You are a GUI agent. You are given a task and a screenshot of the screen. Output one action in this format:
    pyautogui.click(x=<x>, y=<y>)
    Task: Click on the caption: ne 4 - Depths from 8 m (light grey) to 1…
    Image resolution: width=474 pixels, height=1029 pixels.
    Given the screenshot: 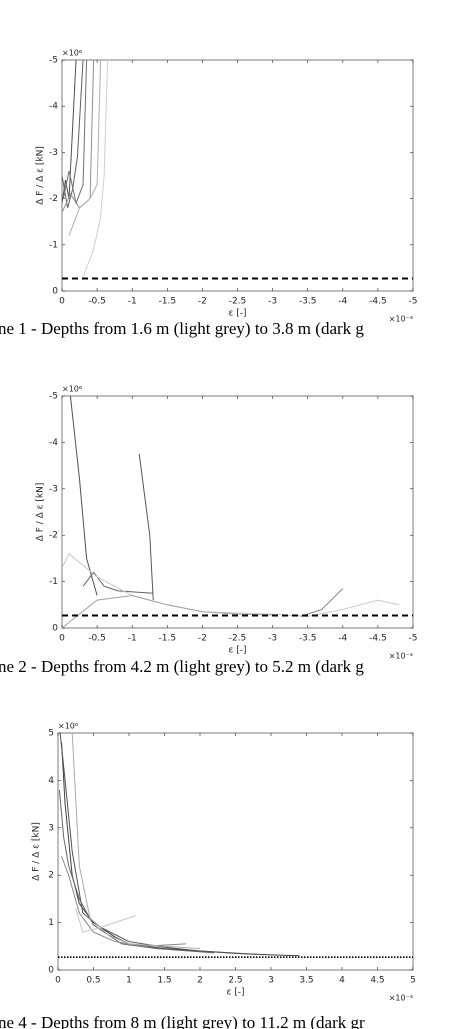 What is the action you would take?
    pyautogui.click(x=182, y=1021)
    